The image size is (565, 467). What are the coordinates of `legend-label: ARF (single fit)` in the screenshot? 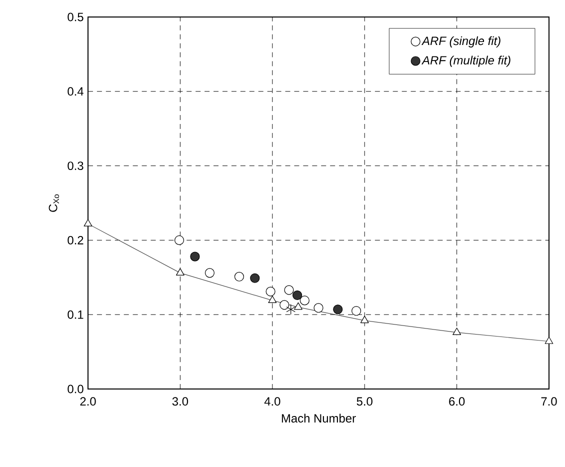 It's located at (460, 42).